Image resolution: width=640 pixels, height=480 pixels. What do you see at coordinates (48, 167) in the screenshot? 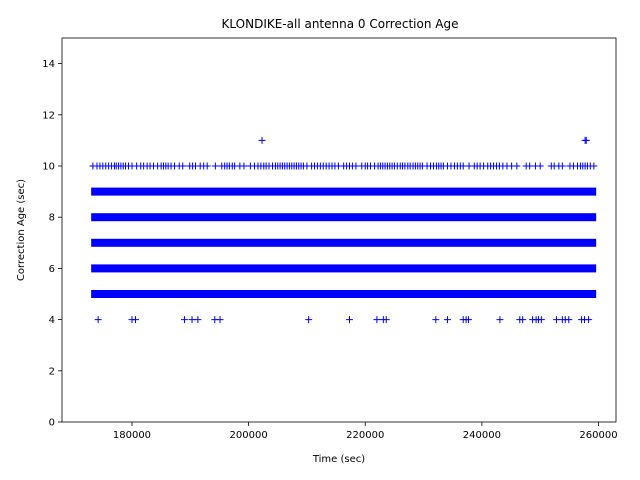
I see `y-tick-label: 10` at bounding box center [48, 167].